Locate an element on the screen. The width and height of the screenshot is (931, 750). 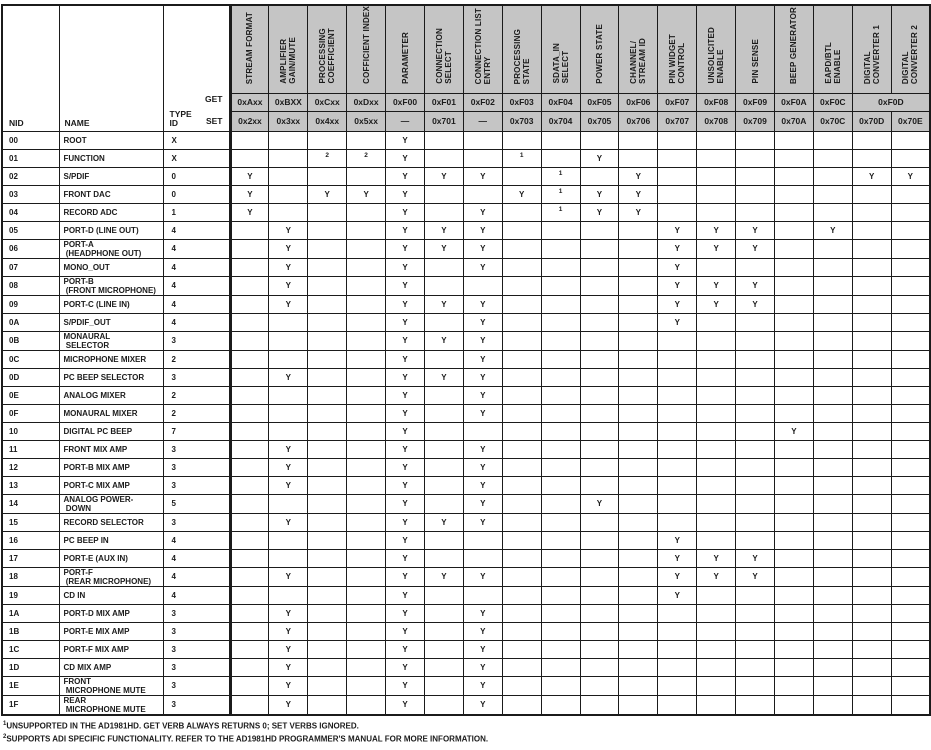
name-cell: CD IN is located at coordinates (111, 595).